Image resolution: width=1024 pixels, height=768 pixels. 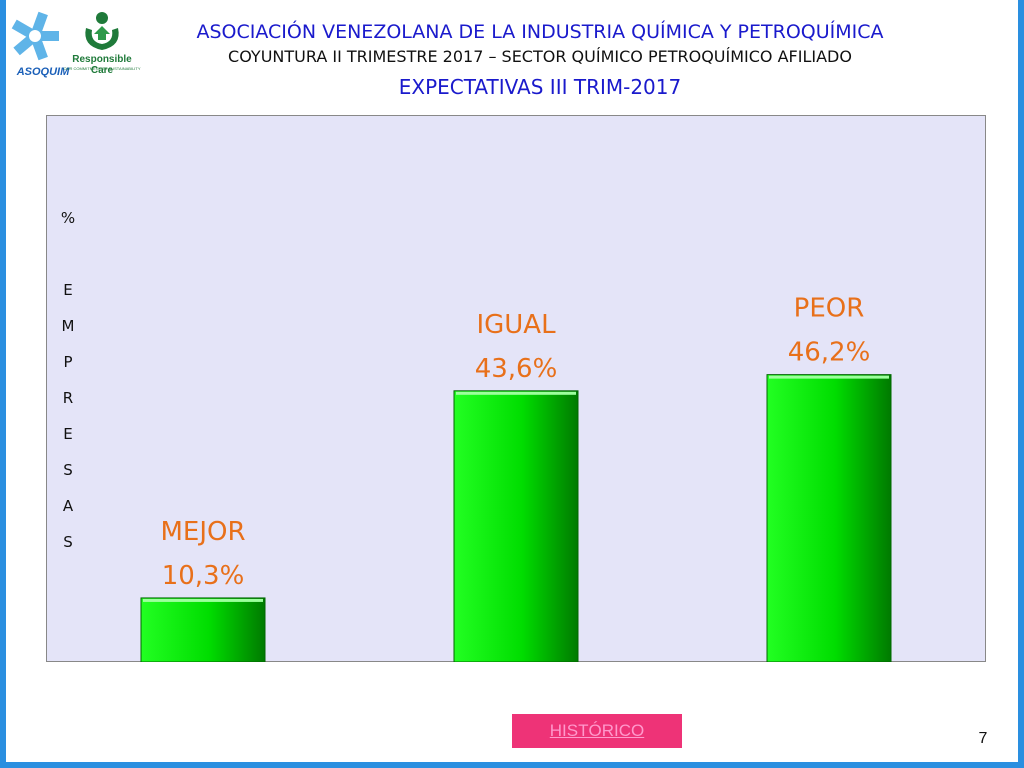 I want to click on y-axis-label-char: R, so click(x=68, y=398).